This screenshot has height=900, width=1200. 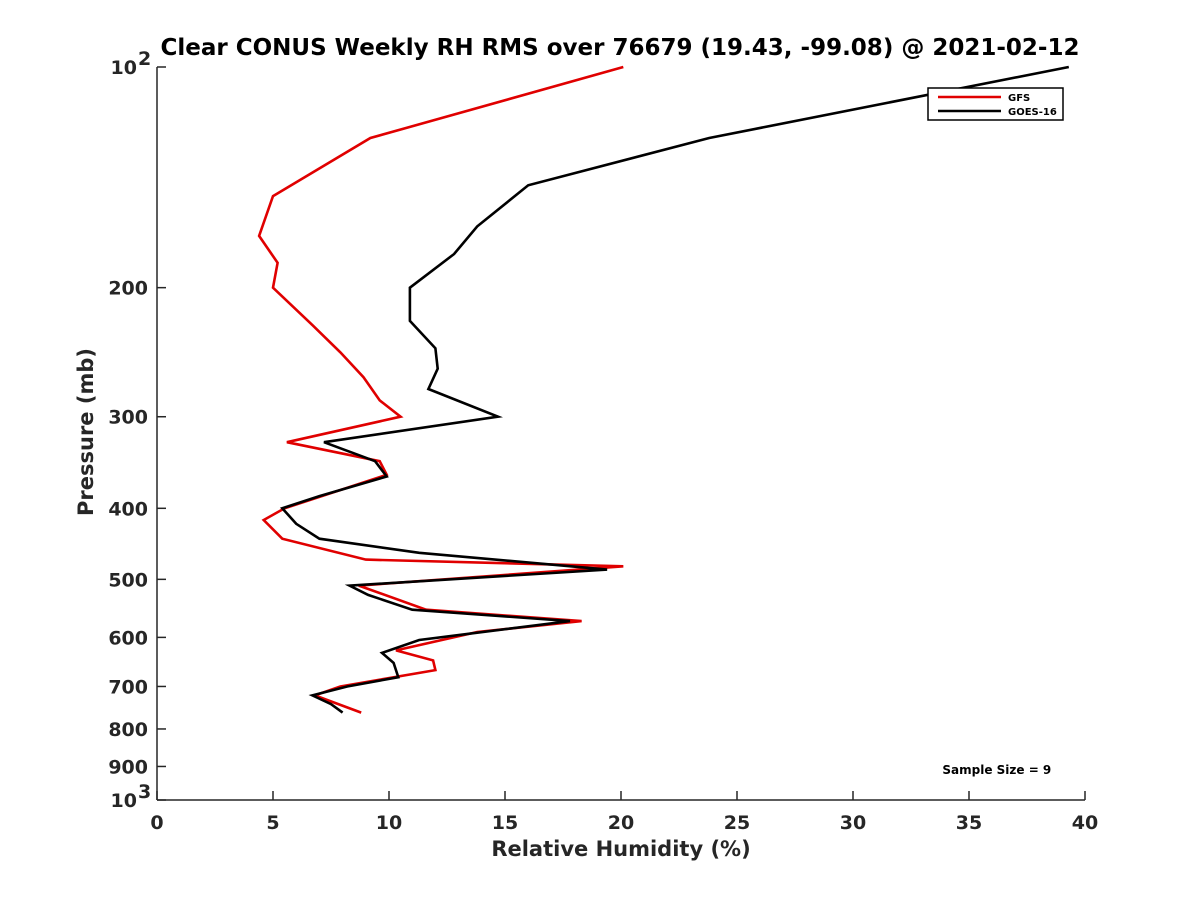 What do you see at coordinates (128, 418) in the screenshot?
I see `y-tick-label: 300` at bounding box center [128, 418].